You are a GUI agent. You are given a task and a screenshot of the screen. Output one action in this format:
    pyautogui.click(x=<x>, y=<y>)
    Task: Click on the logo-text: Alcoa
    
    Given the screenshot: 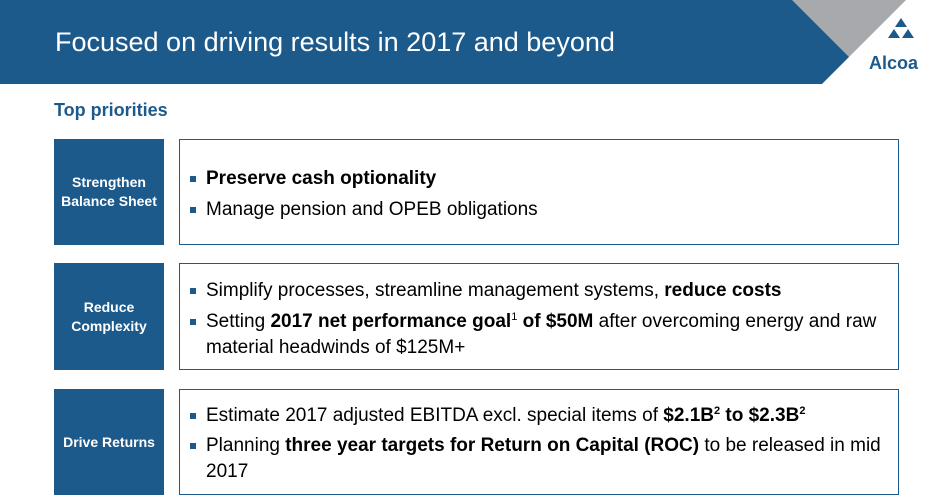 What is the action you would take?
    pyautogui.click(x=894, y=63)
    